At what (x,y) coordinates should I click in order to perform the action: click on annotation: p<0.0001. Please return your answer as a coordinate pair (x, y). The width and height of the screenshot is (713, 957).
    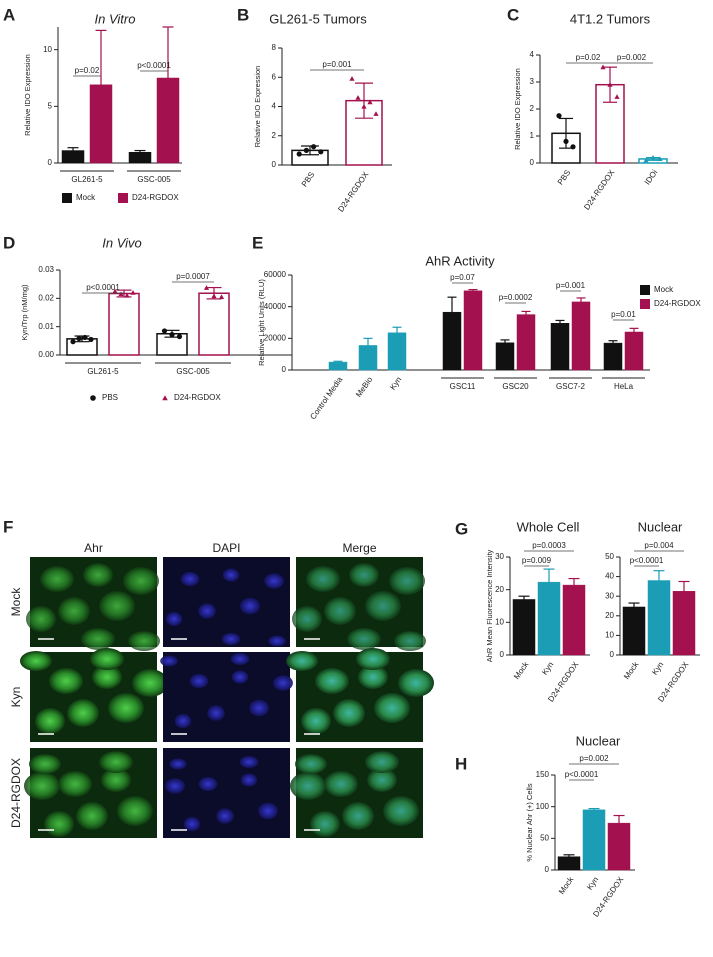
    Looking at the image, I should click on (103, 287).